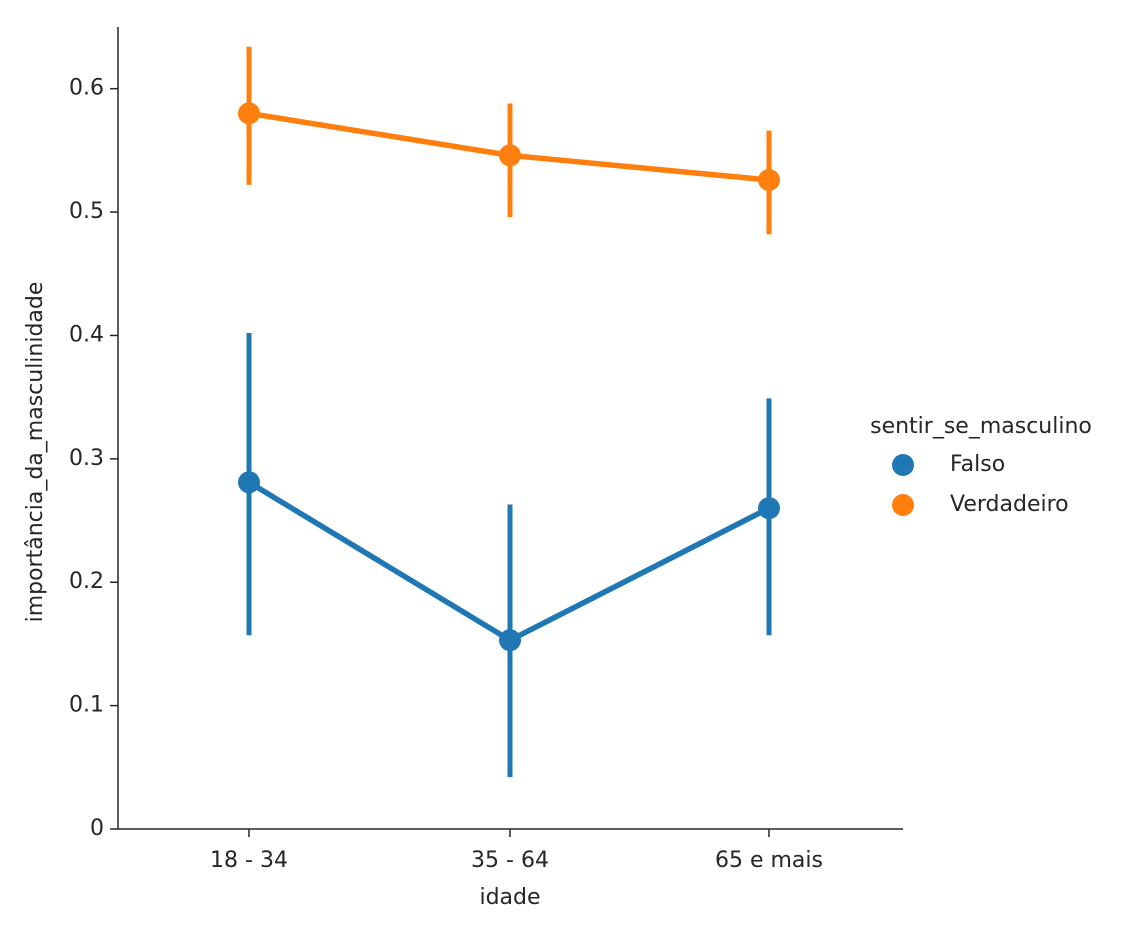  Describe the element at coordinates (509, 897) in the screenshot. I see `x-axis-label: idade` at that location.